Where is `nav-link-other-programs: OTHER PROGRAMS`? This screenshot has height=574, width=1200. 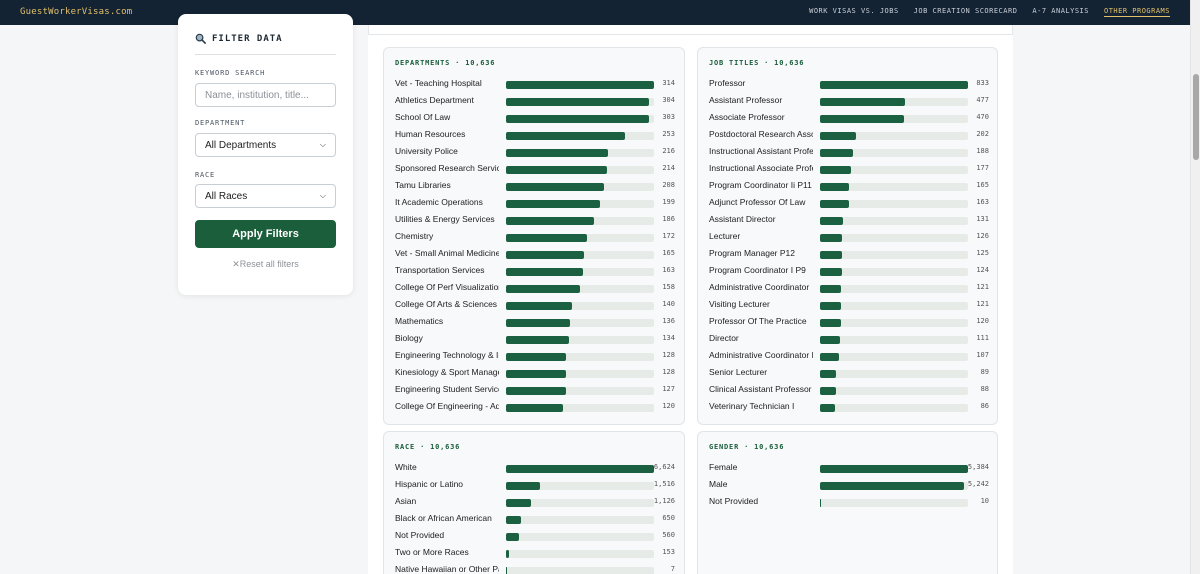
nav-link-other-programs: OTHER PROGRAMS is located at coordinates (1136, 12).